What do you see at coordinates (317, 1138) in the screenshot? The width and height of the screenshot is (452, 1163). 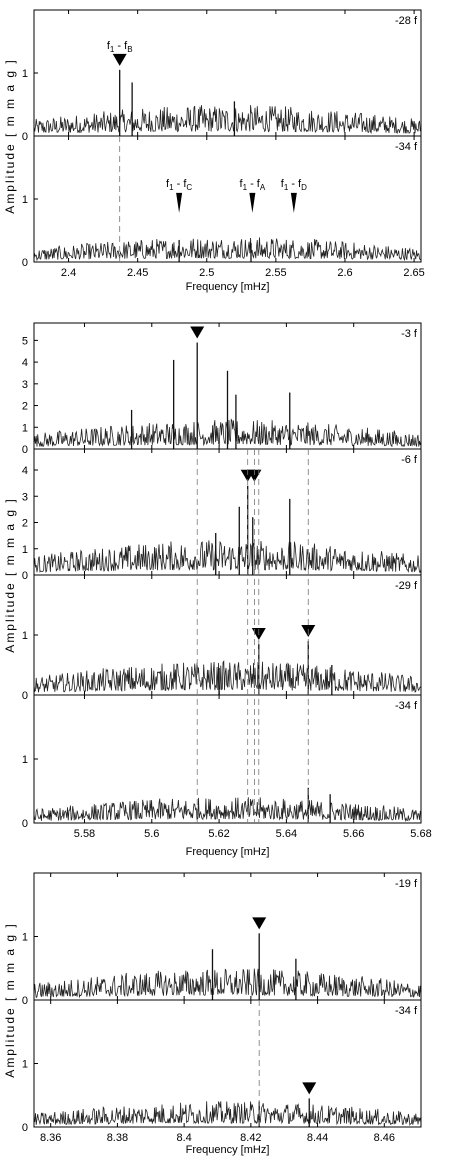 I see `x-tick-label: 8.44` at bounding box center [317, 1138].